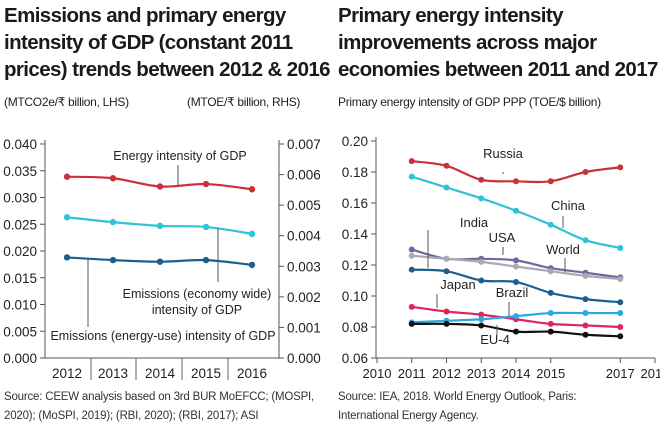 The width and height of the screenshot is (660, 440). Describe the element at coordinates (512, 292) in the screenshot. I see `series-label: Brazil` at that location.